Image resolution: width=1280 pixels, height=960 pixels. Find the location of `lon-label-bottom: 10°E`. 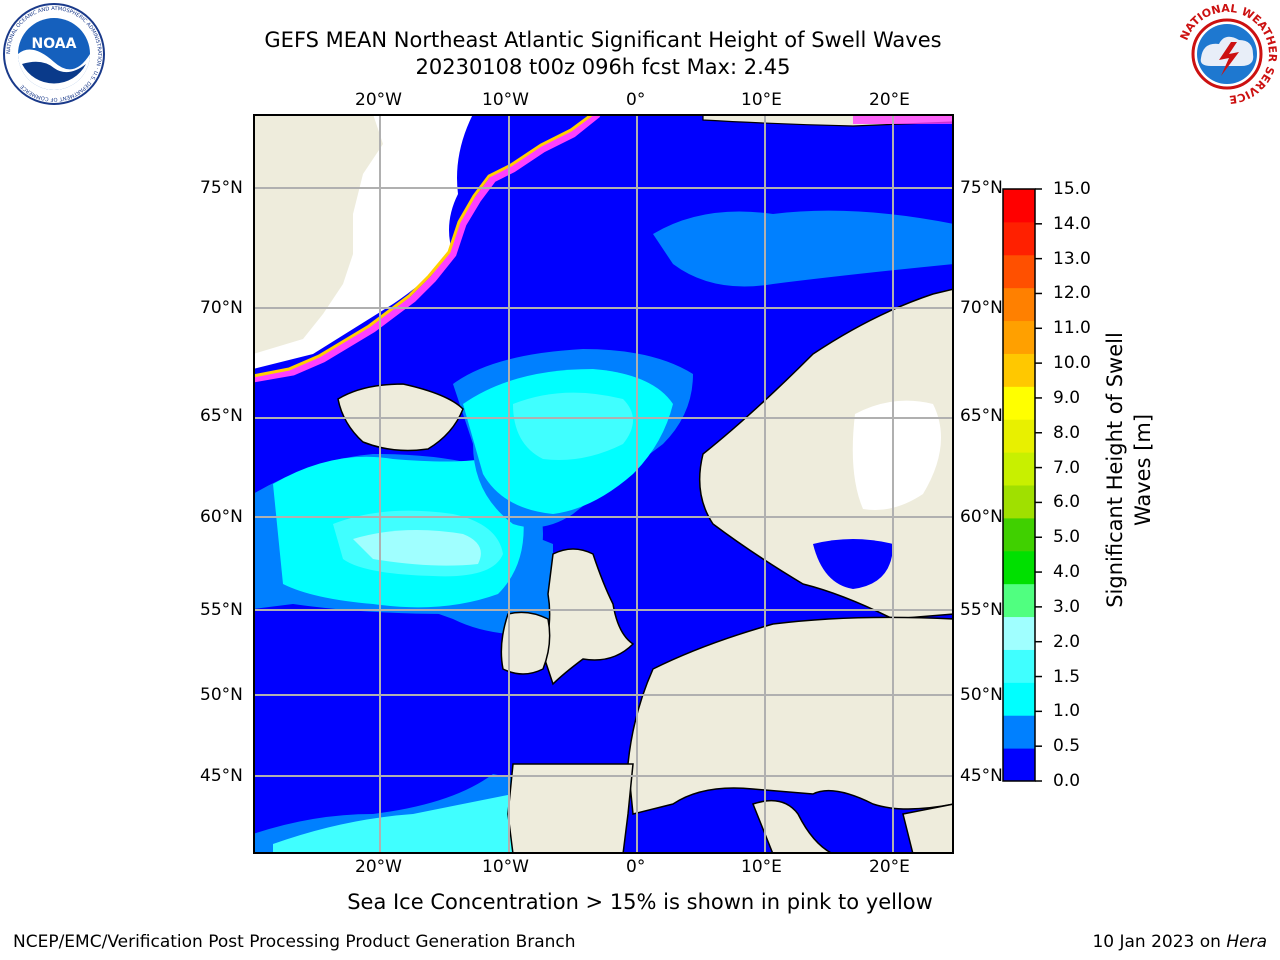

lon-label-bottom: 10°E is located at coordinates (761, 867).